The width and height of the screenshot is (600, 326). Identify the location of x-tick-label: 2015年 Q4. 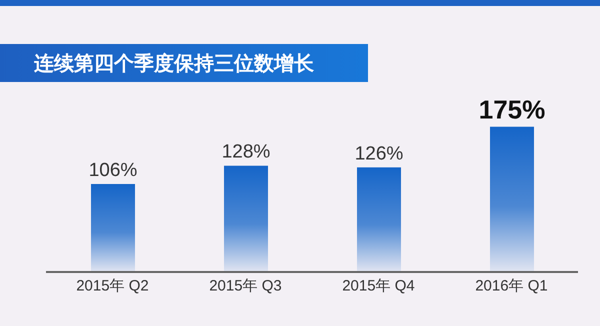
(378, 286).